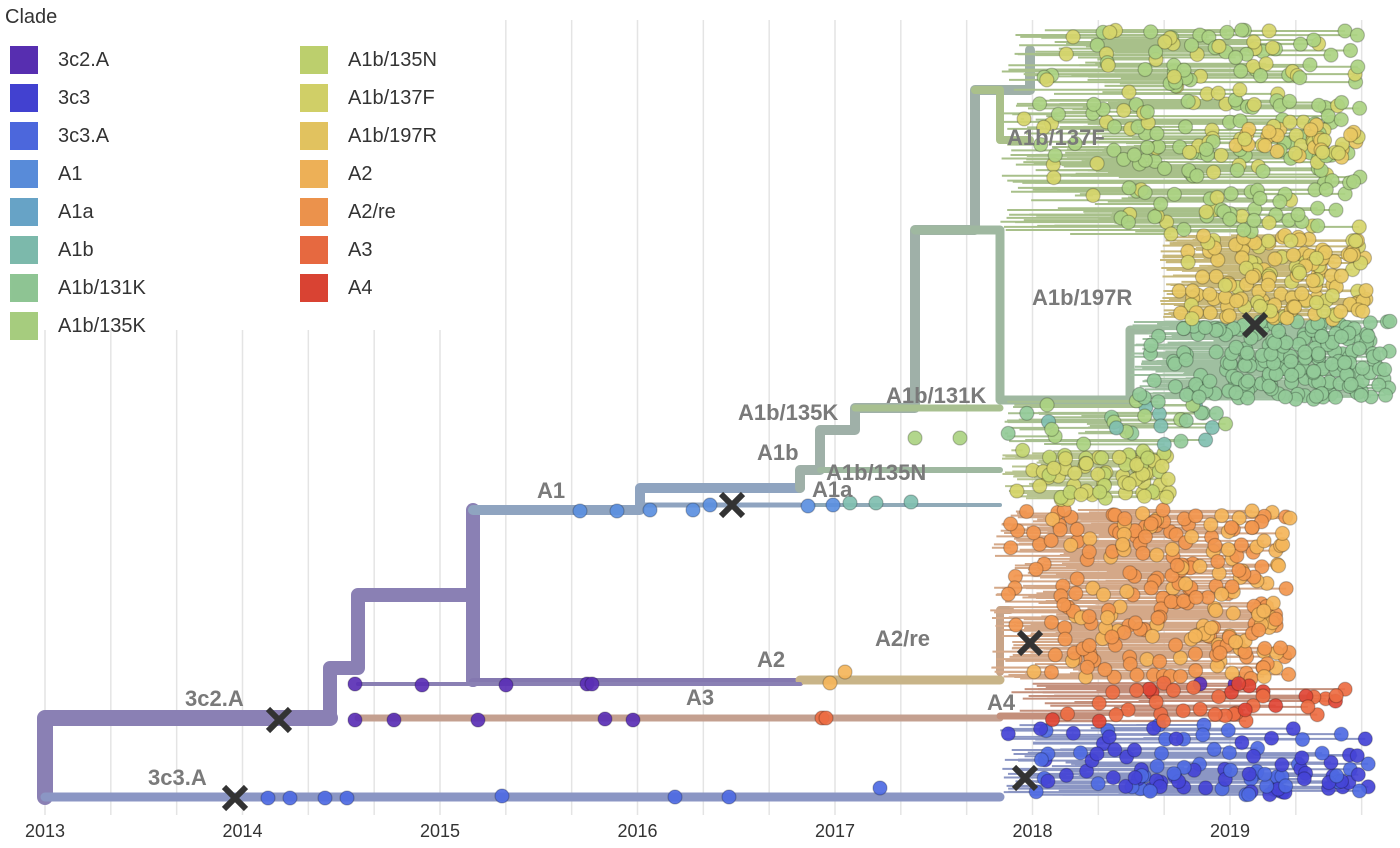 The height and width of the screenshot is (848, 1400). I want to click on legend-item: A2, so click(336, 174).